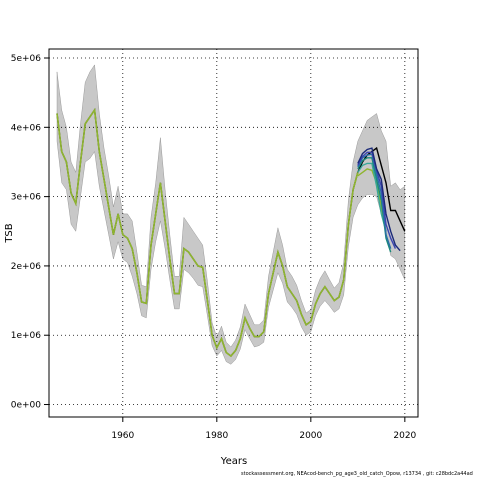  Describe the element at coordinates (26, 198) in the screenshot. I see `y-tick-label: 3e+06` at that location.